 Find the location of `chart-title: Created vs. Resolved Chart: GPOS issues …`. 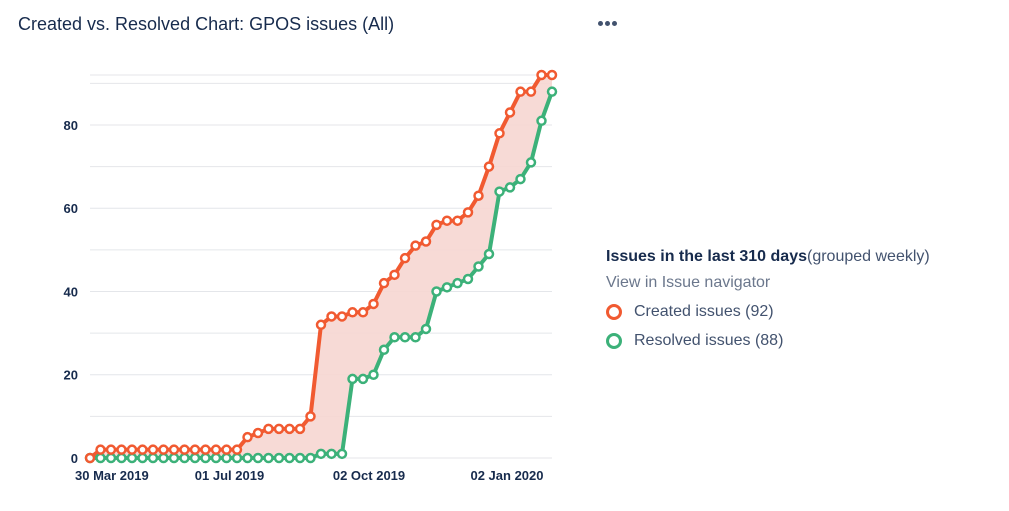

chart-title: Created vs. Resolved Chart: GPOS issues … is located at coordinates (206, 24).